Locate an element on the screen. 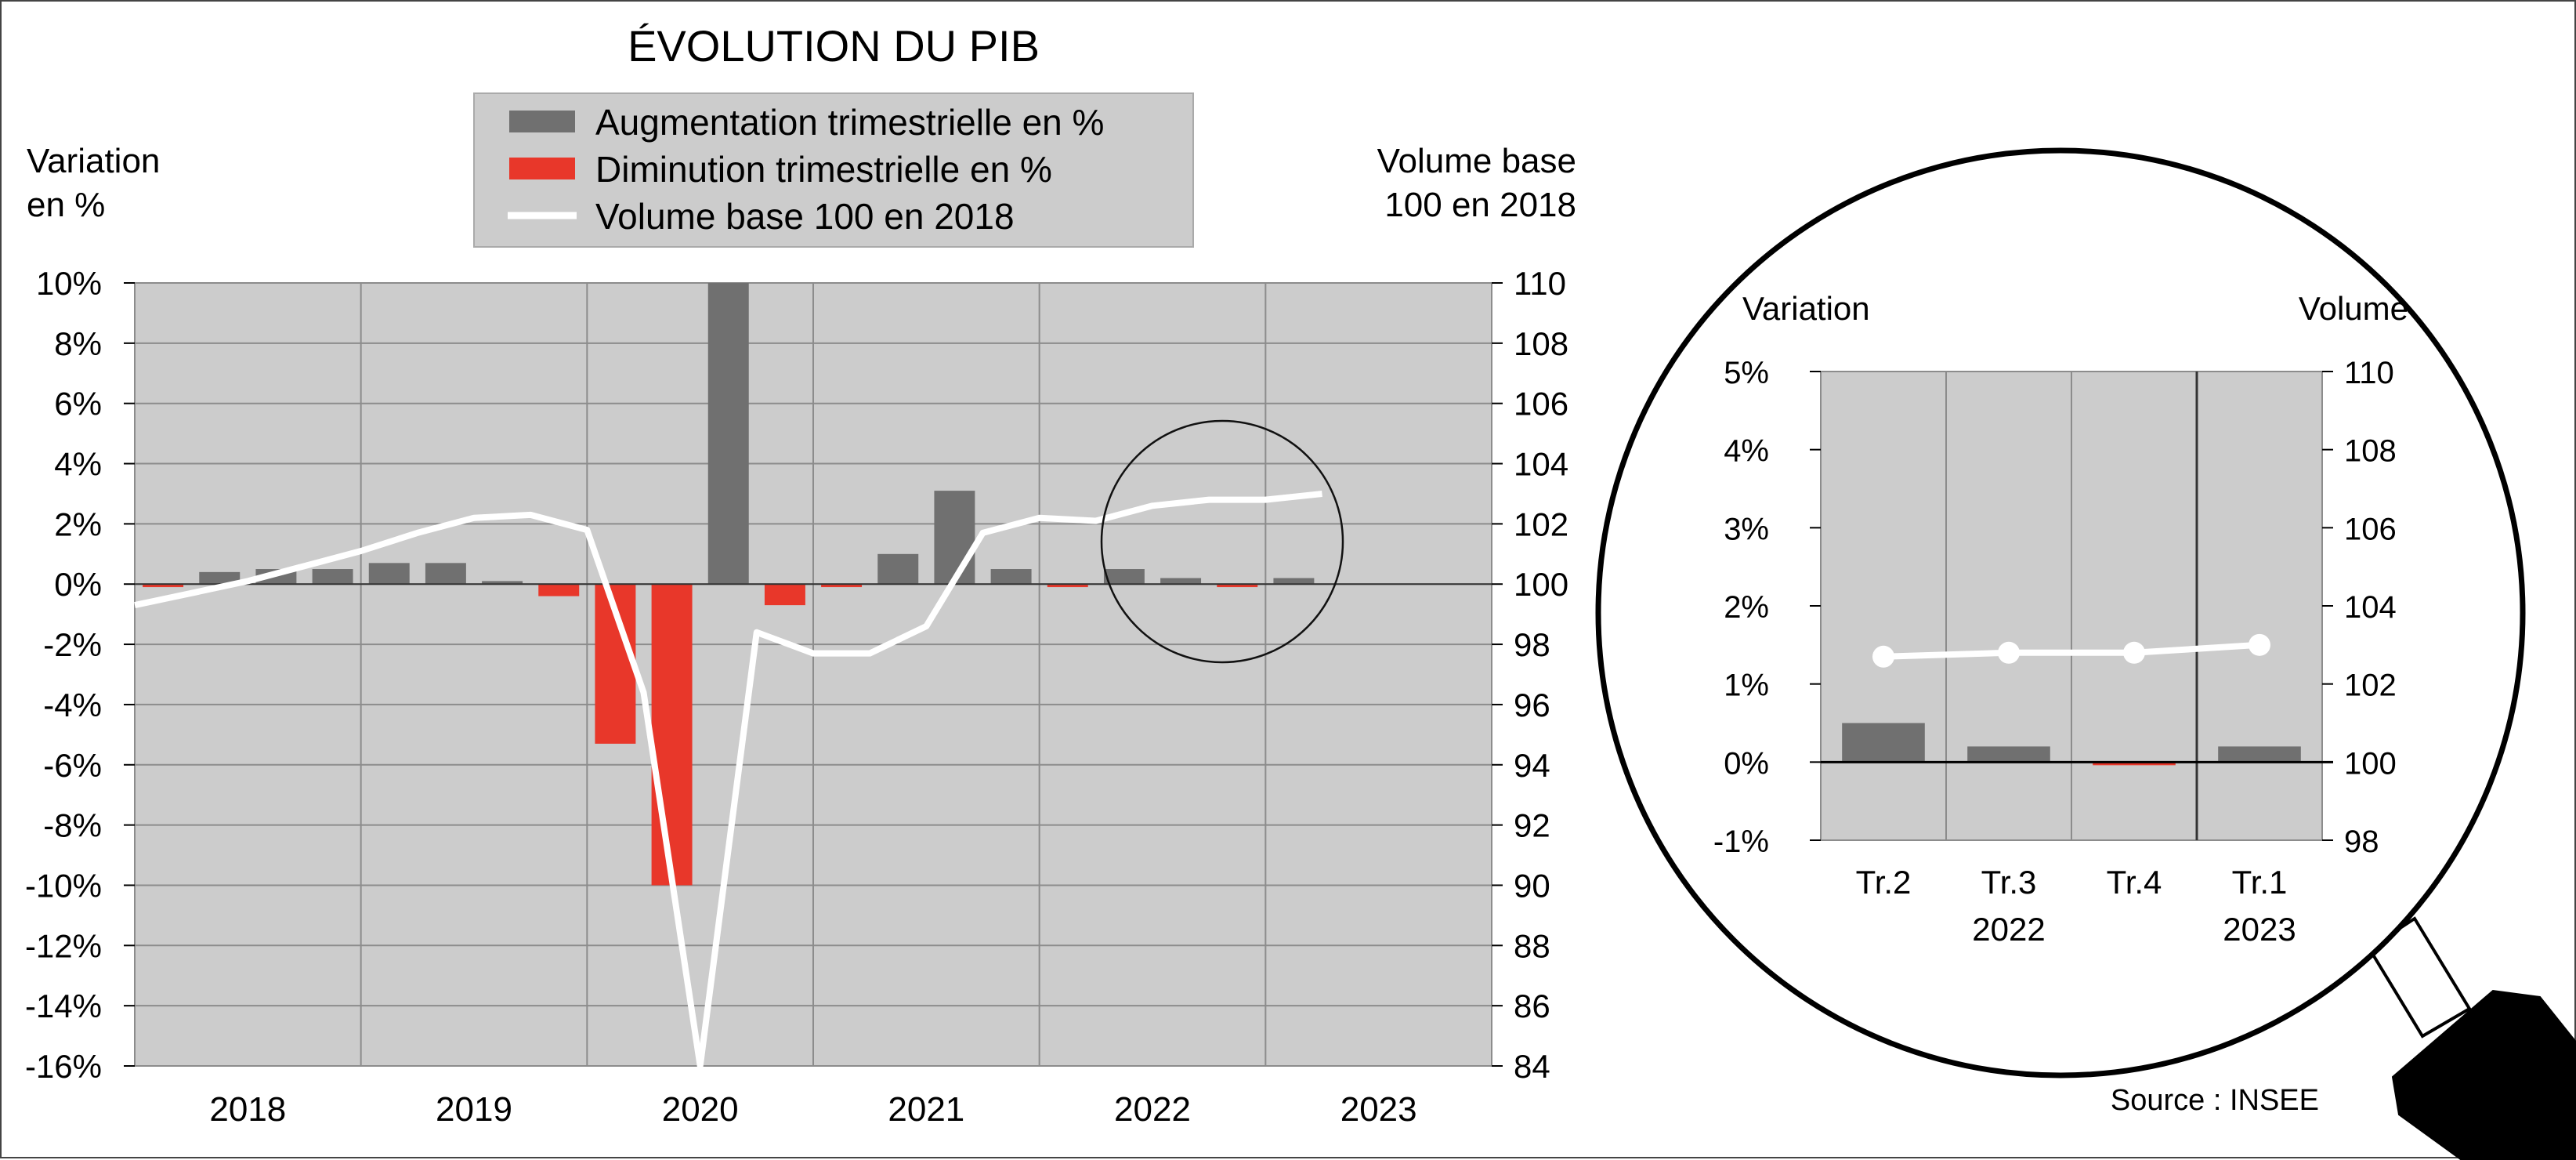 This screenshot has width=2576, height=1160. zoom-y-right-tick-label: 98 is located at coordinates (2362, 842).